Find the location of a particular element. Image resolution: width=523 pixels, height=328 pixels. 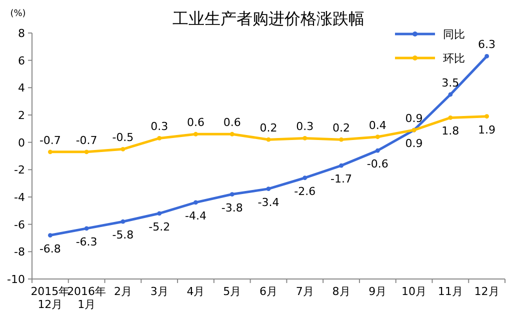

x-tick-label: 2016年 1月 is located at coordinates (86, 298).